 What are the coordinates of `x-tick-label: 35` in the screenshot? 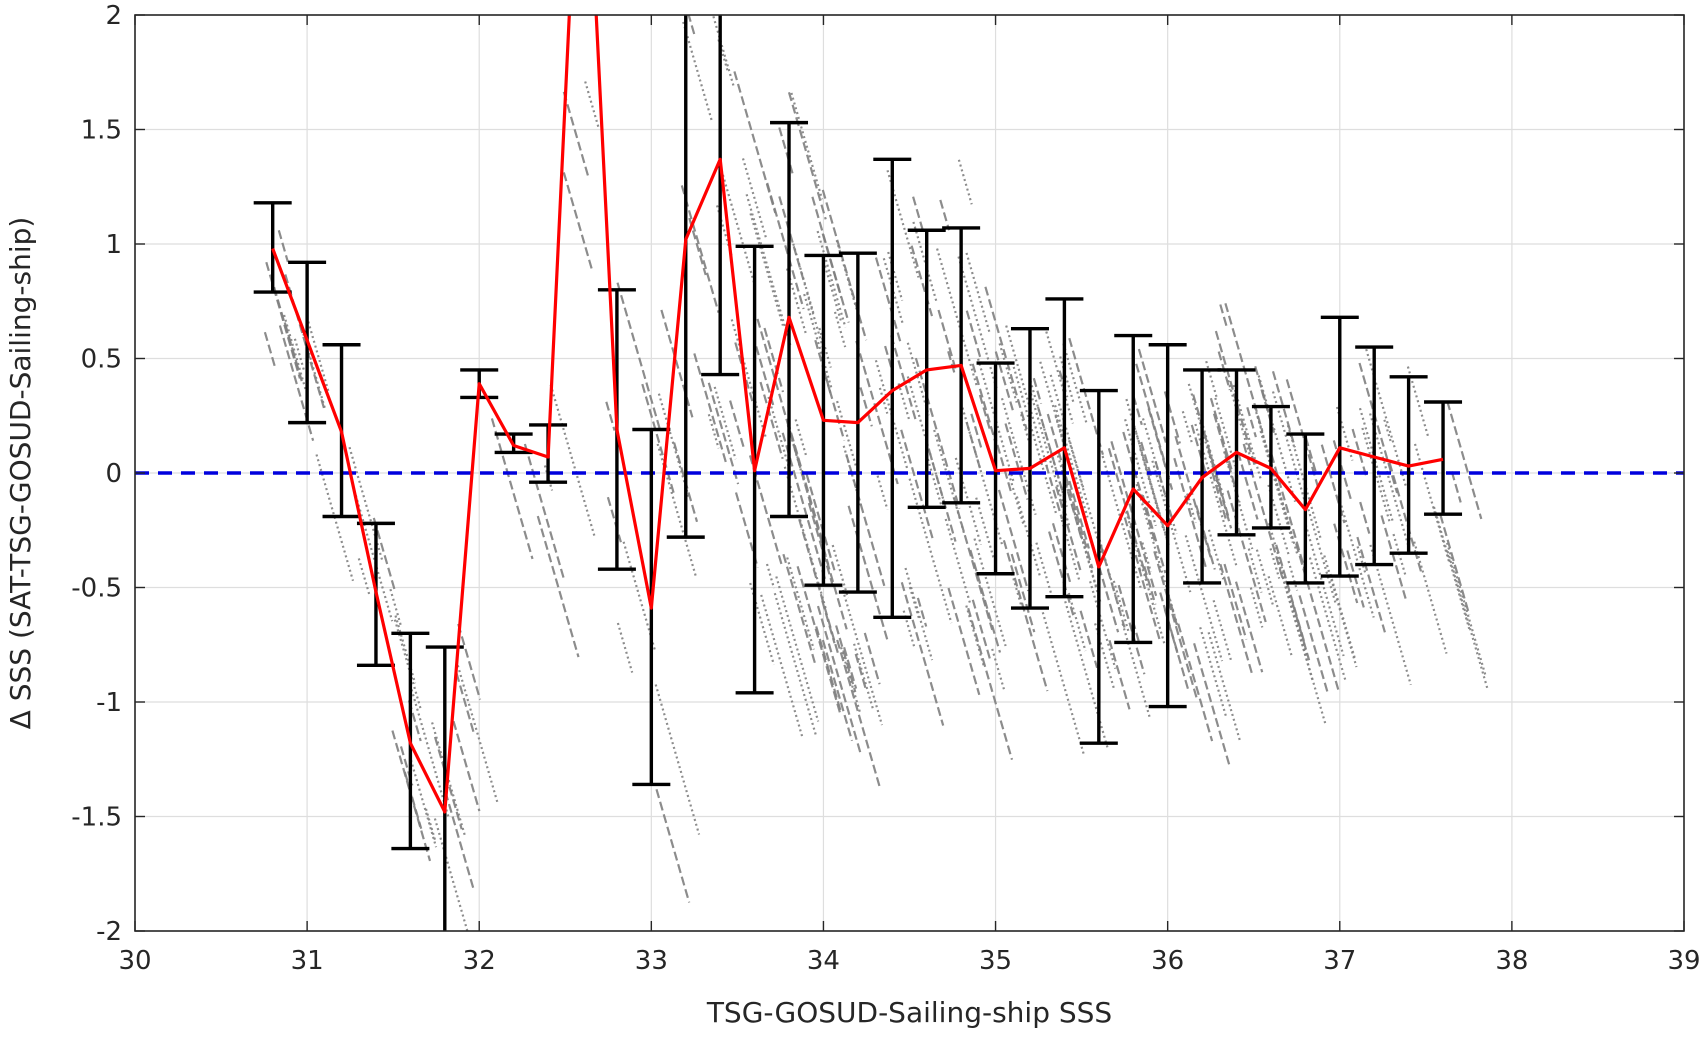 It's located at (995, 961).